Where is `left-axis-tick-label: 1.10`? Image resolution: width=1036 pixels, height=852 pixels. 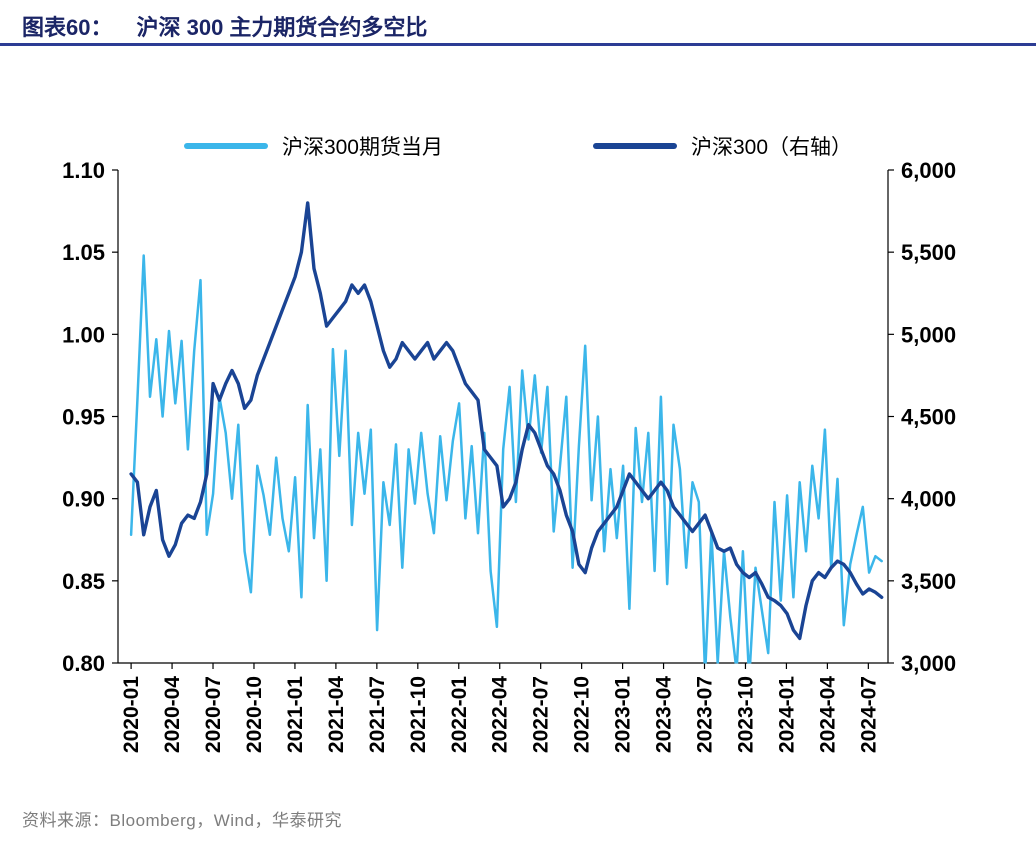
left-axis-tick-label: 1.10 is located at coordinates (83, 170).